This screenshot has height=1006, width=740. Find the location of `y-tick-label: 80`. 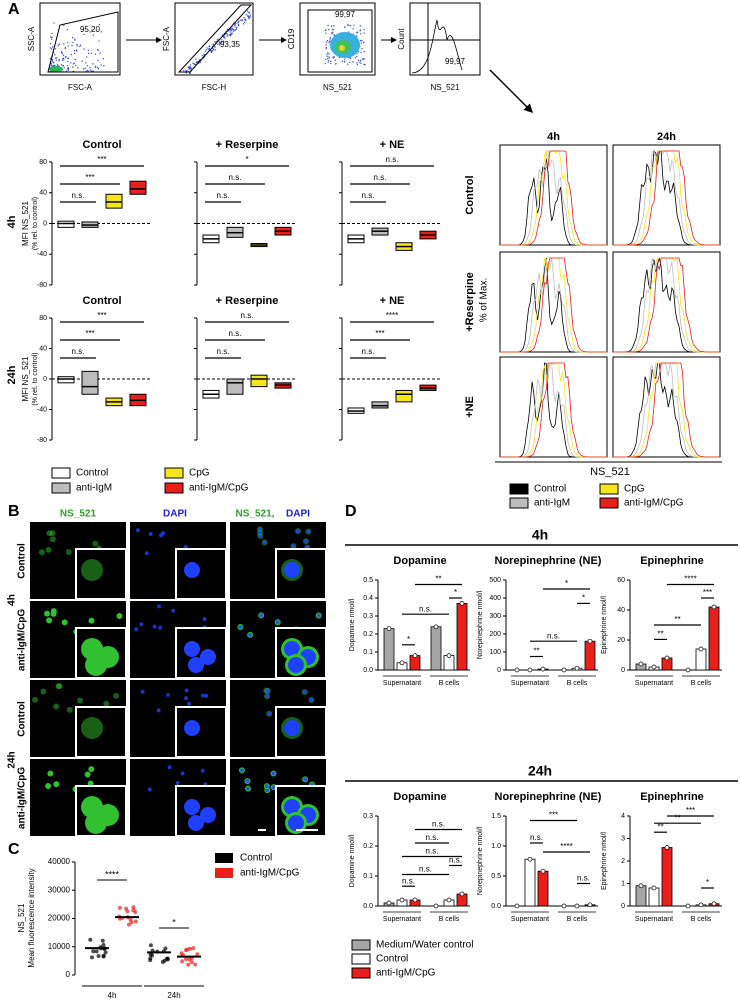

y-tick-label: 80 is located at coordinates (43, 162).